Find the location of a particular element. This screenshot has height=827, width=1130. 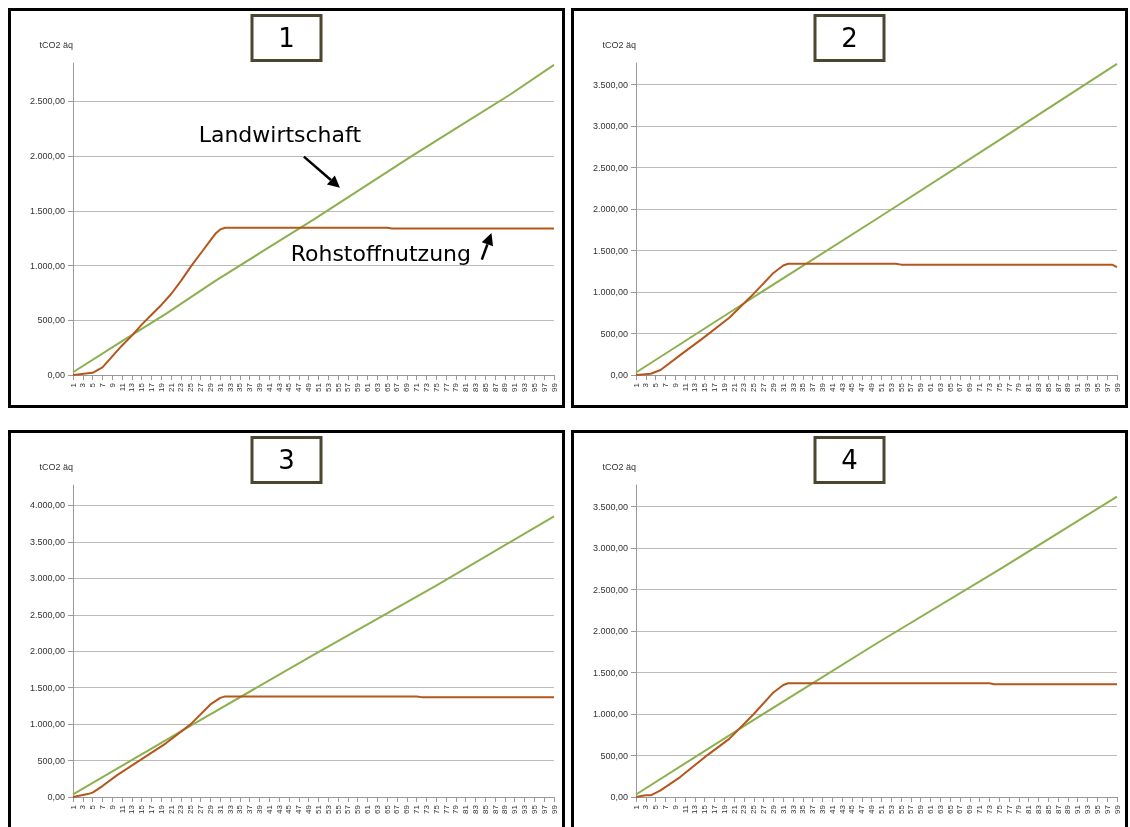

y-tick-label: 0,00 is located at coordinates (56, 797).